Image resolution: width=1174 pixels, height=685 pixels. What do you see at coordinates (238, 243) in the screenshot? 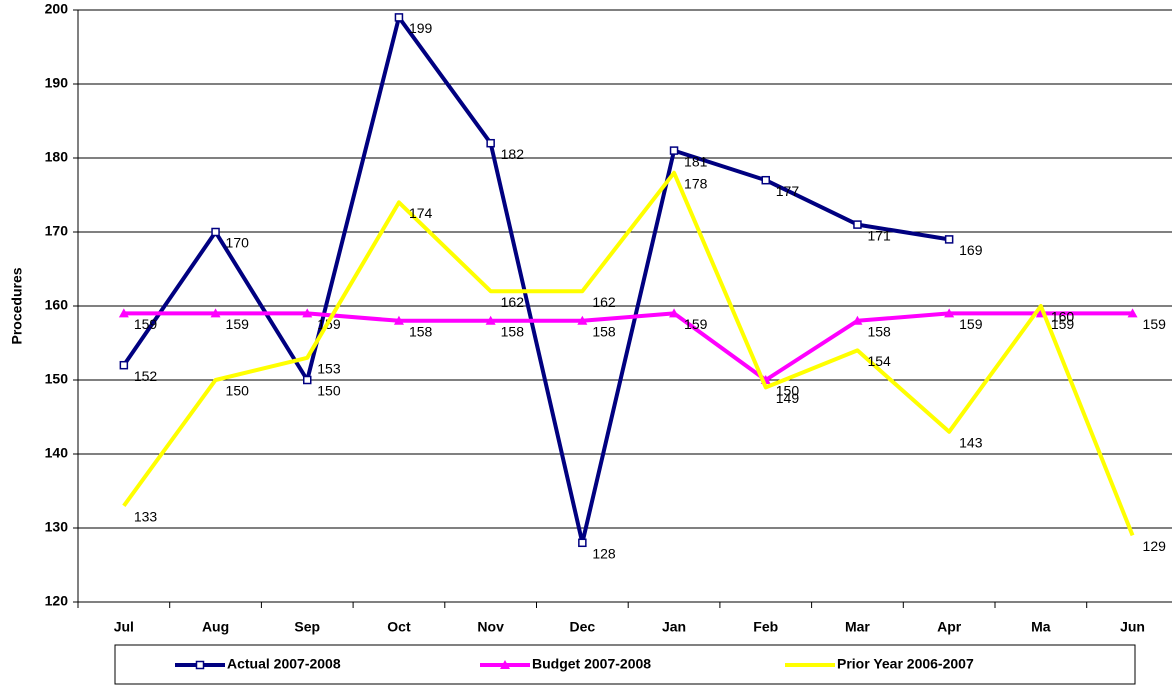
I see `data-label: 170` at bounding box center [238, 243].